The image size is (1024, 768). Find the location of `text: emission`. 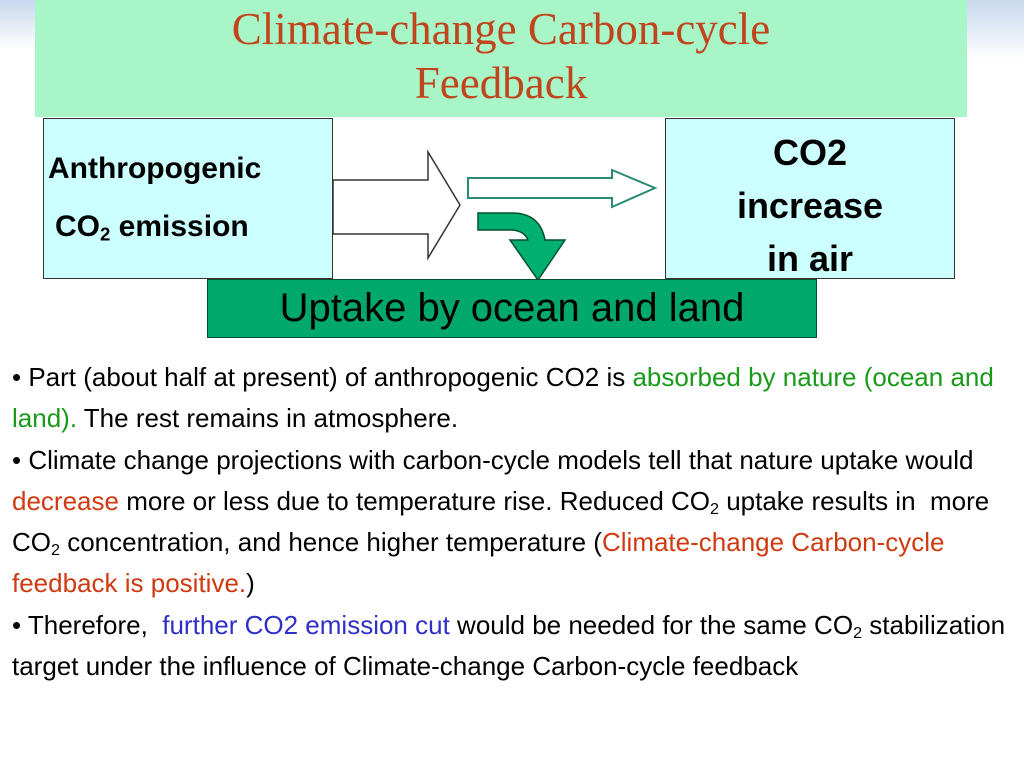

text: emission is located at coordinates (179, 226).